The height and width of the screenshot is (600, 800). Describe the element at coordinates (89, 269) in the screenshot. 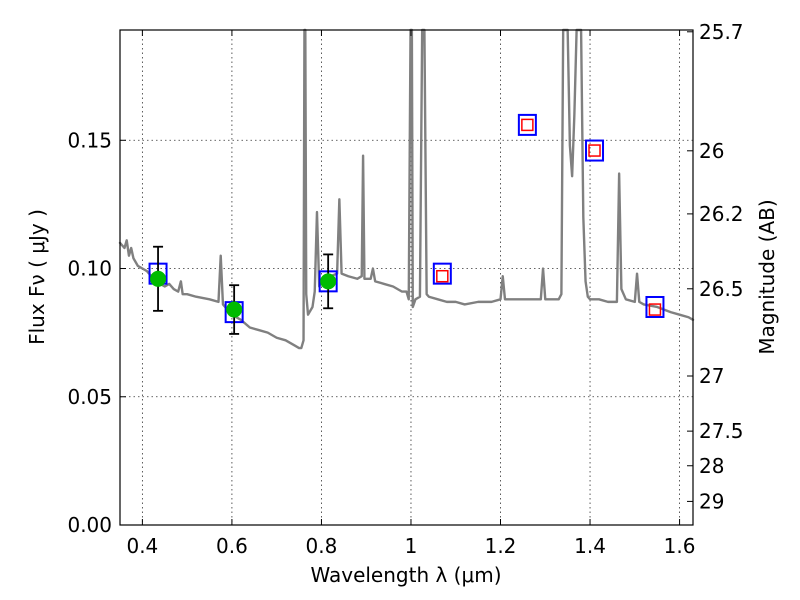

I see `y-tick-label-2: 0.10` at that location.